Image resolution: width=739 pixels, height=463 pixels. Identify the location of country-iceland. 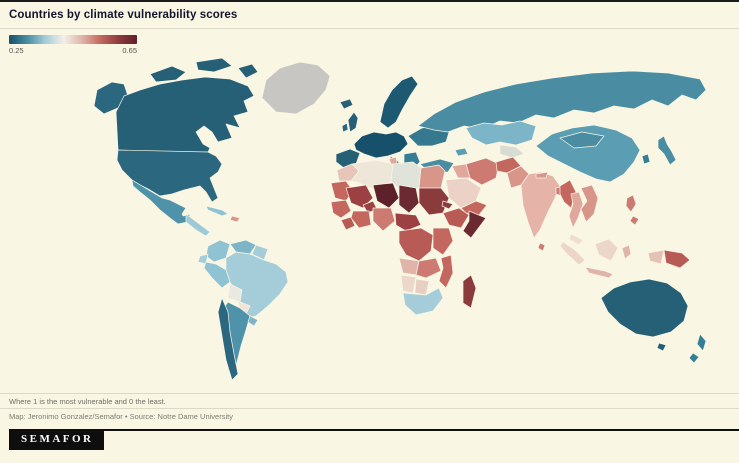
(346, 104).